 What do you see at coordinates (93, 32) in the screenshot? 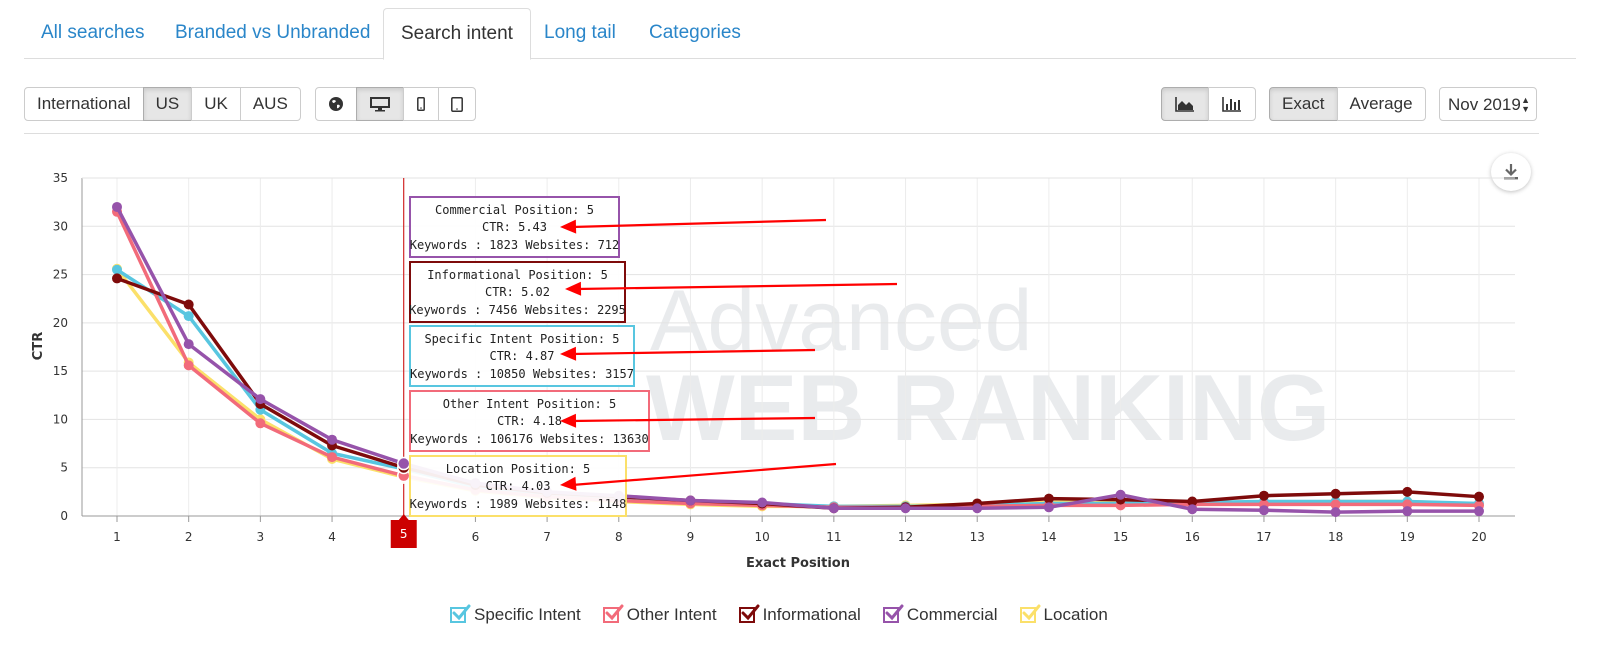
I see `tab-all-searches: All searches` at bounding box center [93, 32].